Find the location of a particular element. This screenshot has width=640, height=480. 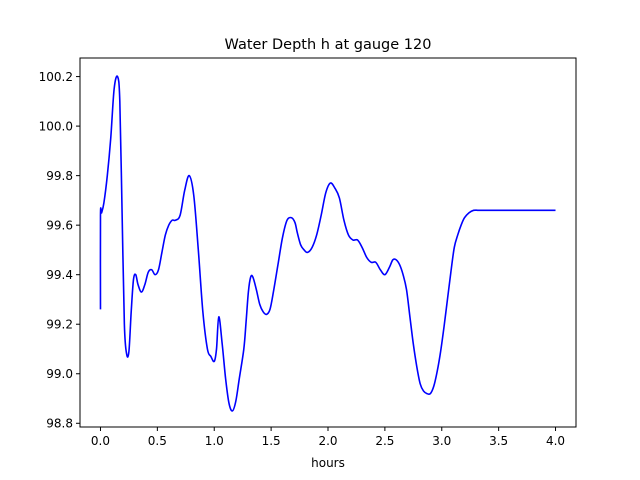

y-tick-label: 99.8 is located at coordinates (59, 176).